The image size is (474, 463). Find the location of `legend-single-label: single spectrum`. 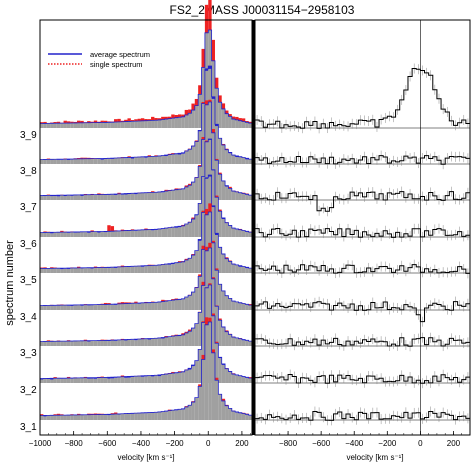

legend-single-label: single spectrum is located at coordinates (116, 64).